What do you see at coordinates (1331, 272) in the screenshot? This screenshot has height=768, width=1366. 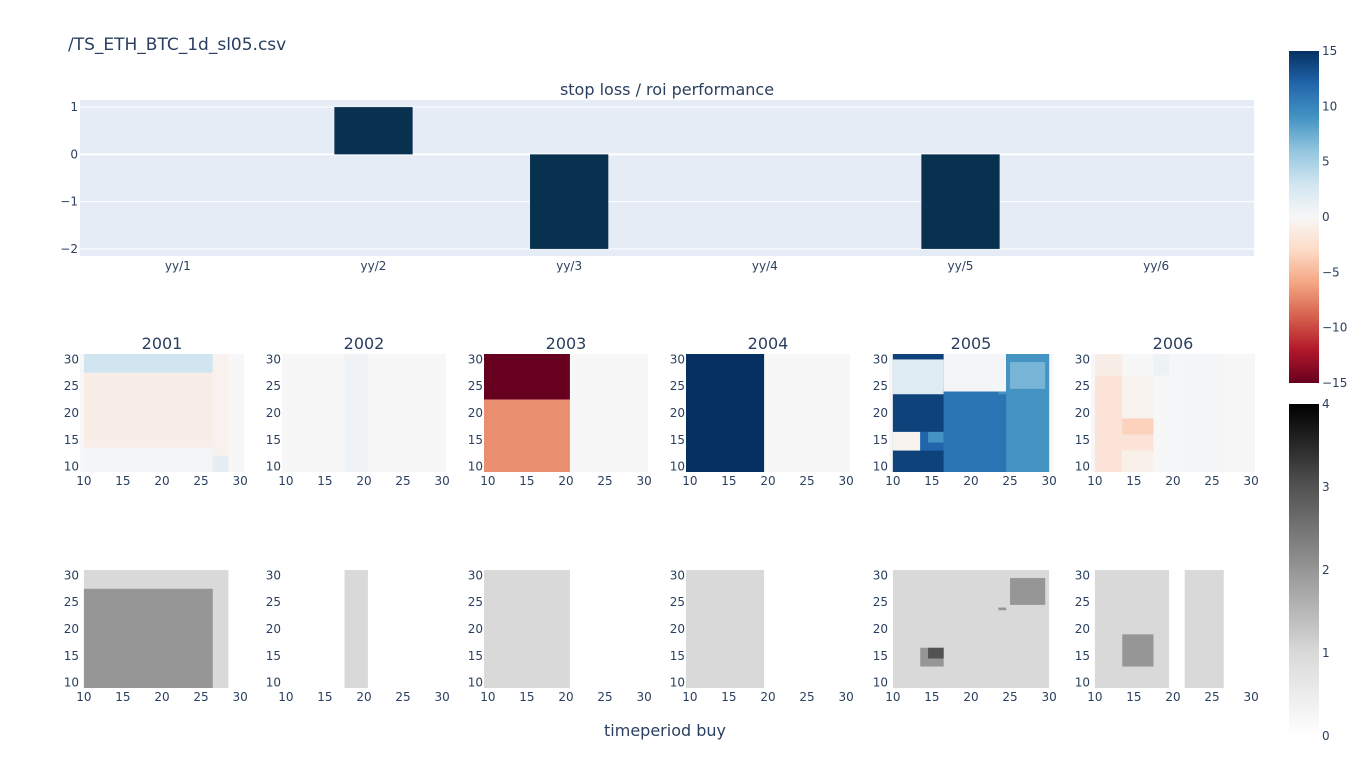 I see `colorbar-tick-label: −5` at bounding box center [1331, 272].